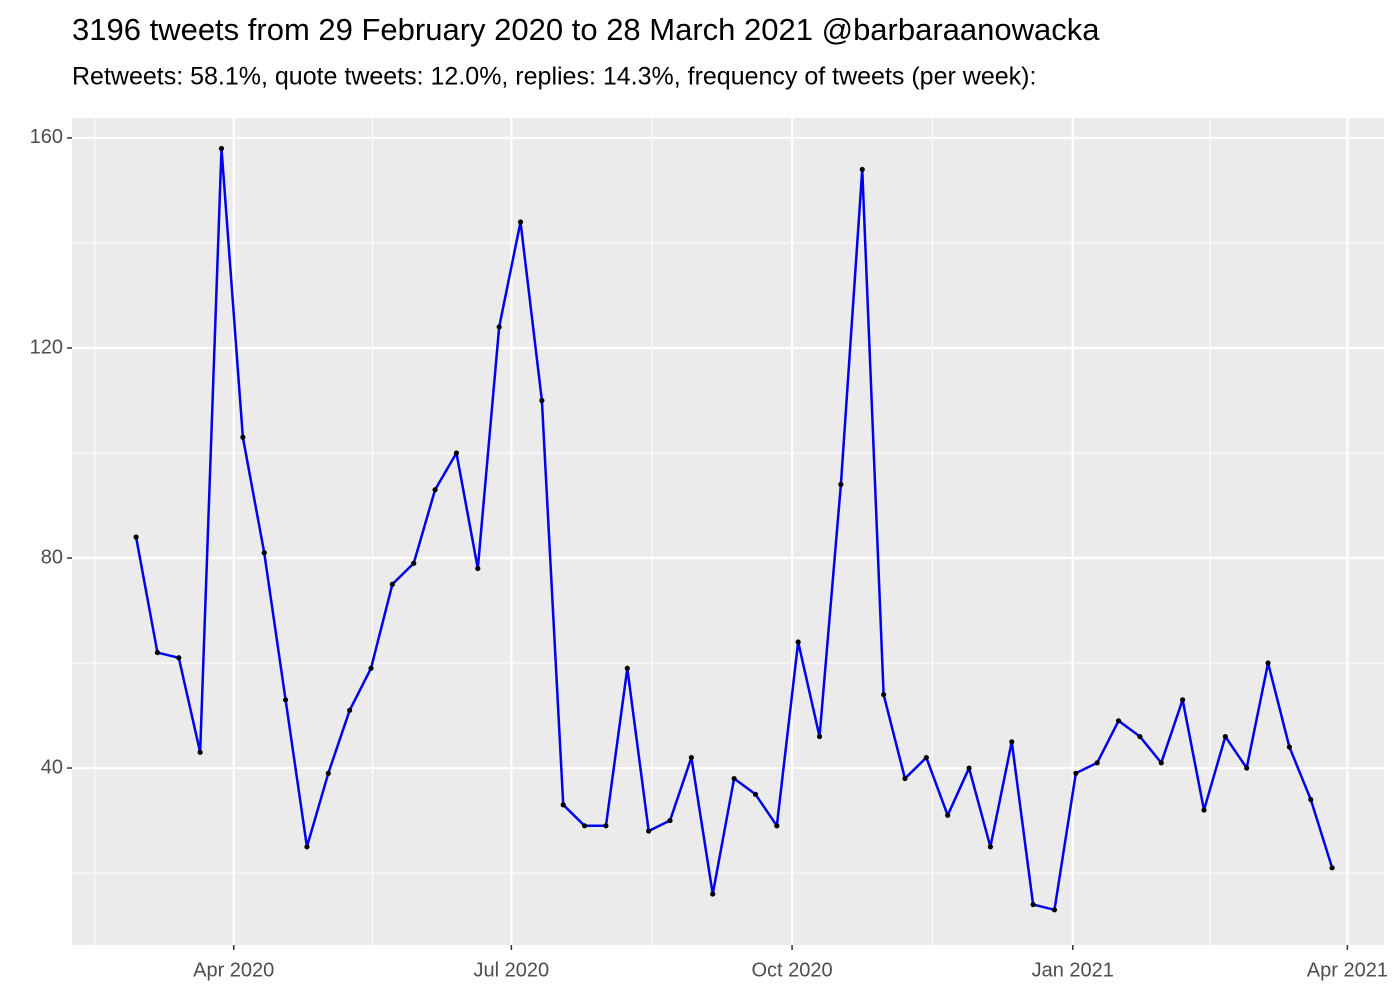 Image resolution: width=1400 pixels, height=1000 pixels. Describe the element at coordinates (46, 347) in the screenshot. I see `y-tick-label: 120` at that location.